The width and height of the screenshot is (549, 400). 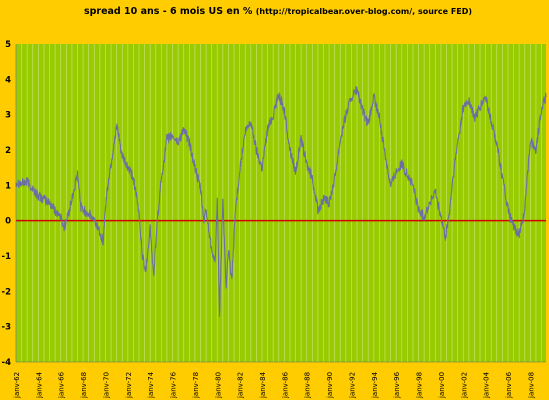 What do you see at coordinates (397, 385) in the screenshot?
I see `x-tick-label: janv-96` at bounding box center [397, 385].